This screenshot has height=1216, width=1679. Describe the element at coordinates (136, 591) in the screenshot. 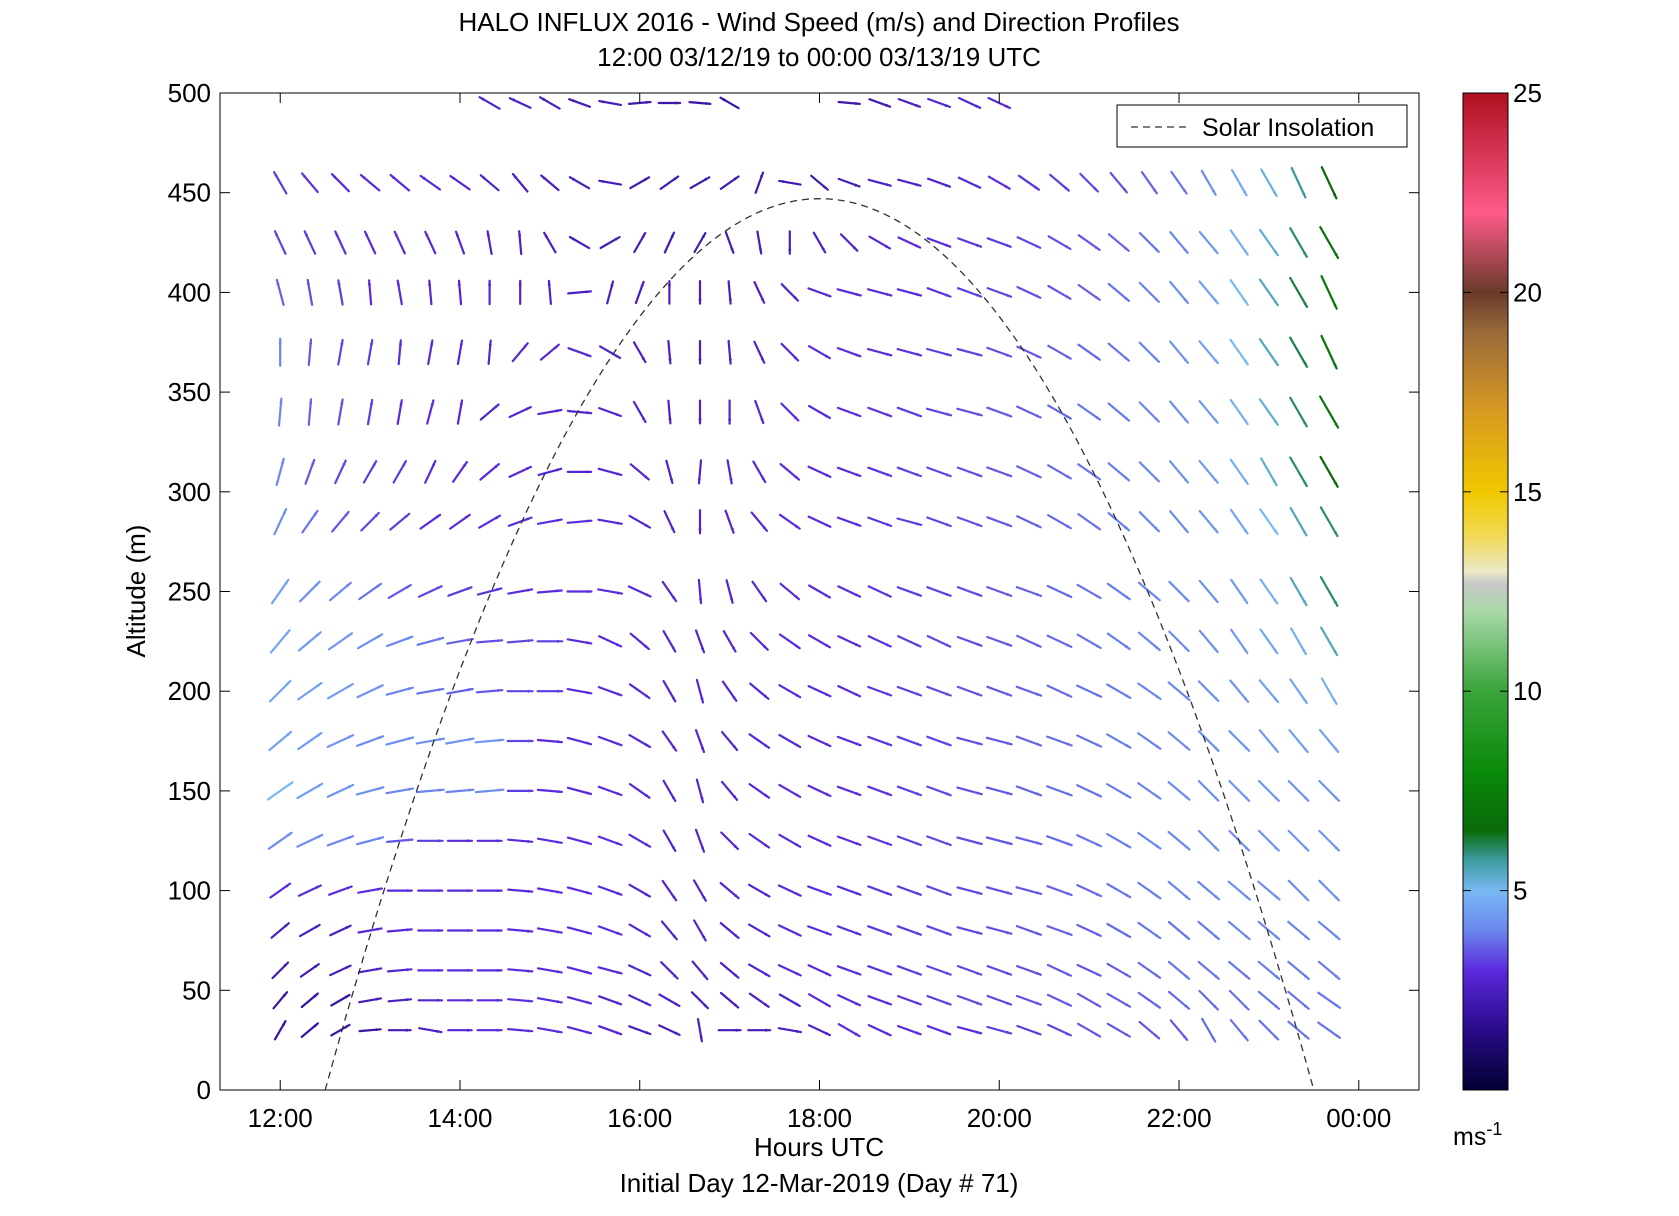

I see `y-axis-label: Altitude (m)` at that location.